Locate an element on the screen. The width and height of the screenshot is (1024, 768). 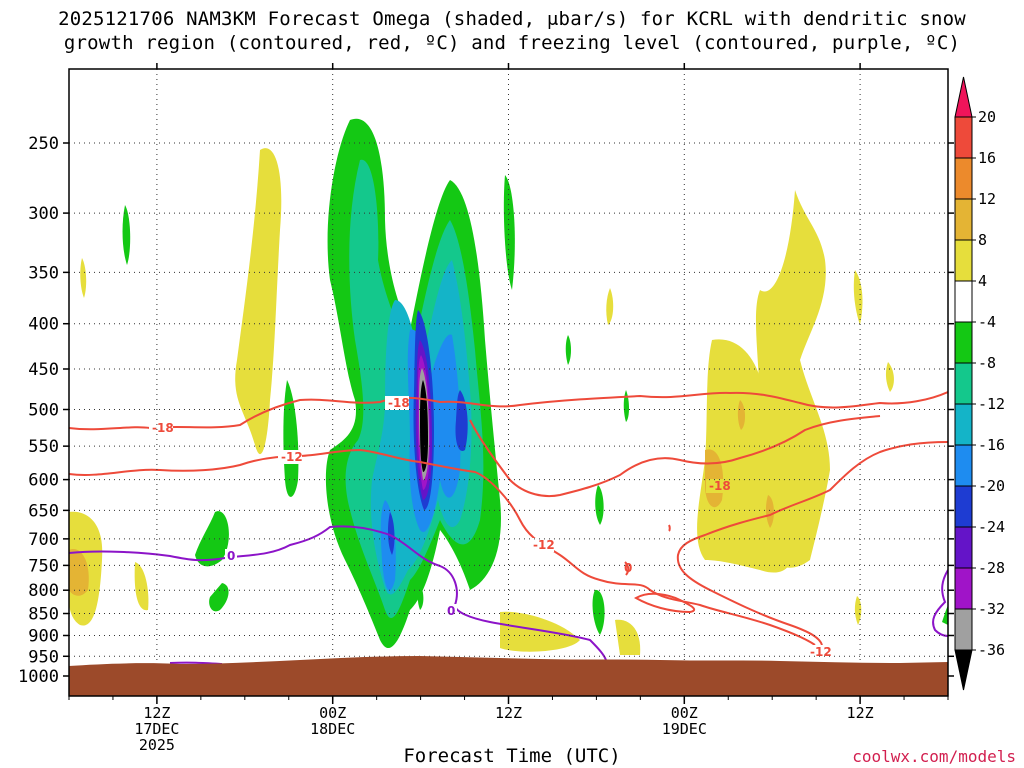
colorbar-label: 16 is located at coordinates (987, 158).